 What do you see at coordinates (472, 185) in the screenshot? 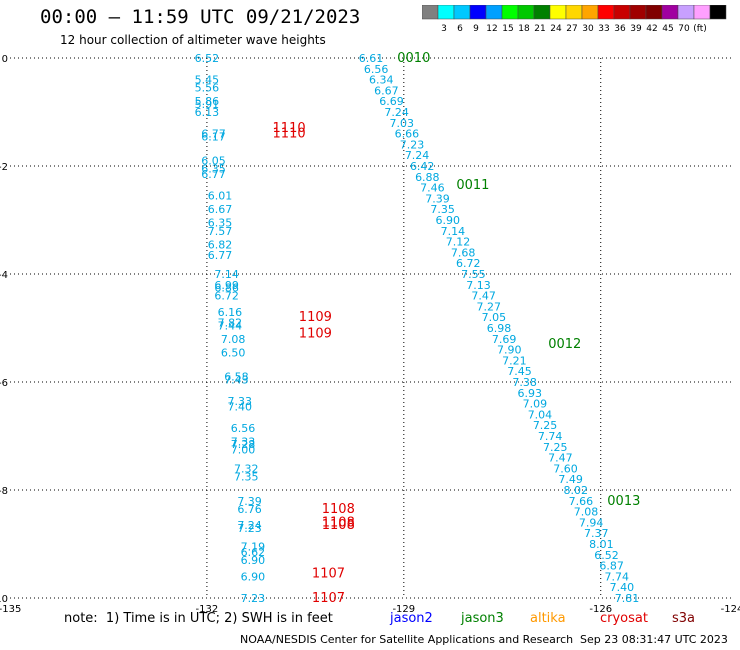
I see `pass-label: 0011` at bounding box center [472, 185].